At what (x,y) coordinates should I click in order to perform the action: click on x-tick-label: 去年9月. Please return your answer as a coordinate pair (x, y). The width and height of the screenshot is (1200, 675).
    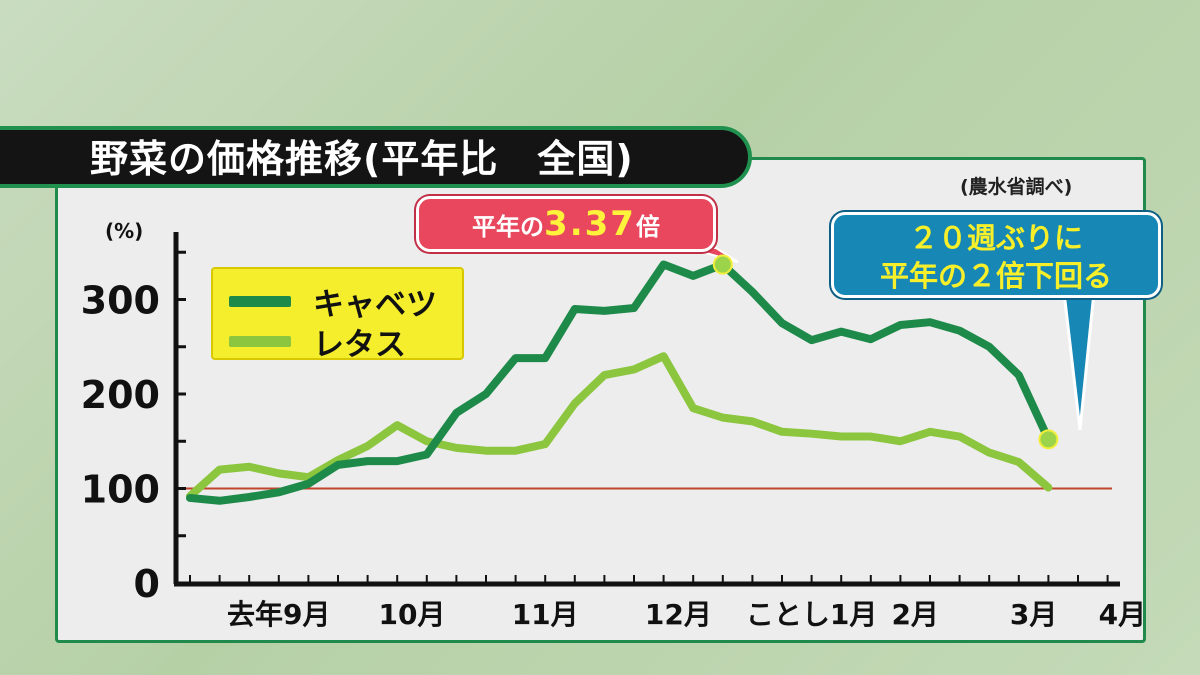
    Looking at the image, I should click on (278, 614).